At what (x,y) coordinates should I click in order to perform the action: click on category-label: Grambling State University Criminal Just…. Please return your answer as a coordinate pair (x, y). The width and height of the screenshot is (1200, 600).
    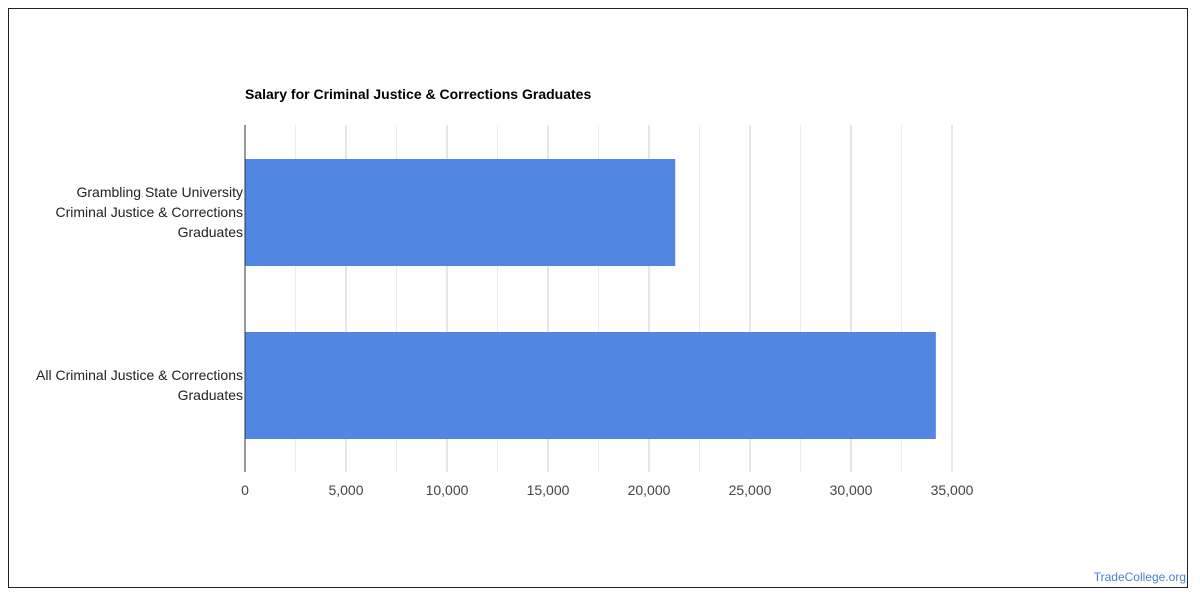
    Looking at the image, I should click on (149, 212).